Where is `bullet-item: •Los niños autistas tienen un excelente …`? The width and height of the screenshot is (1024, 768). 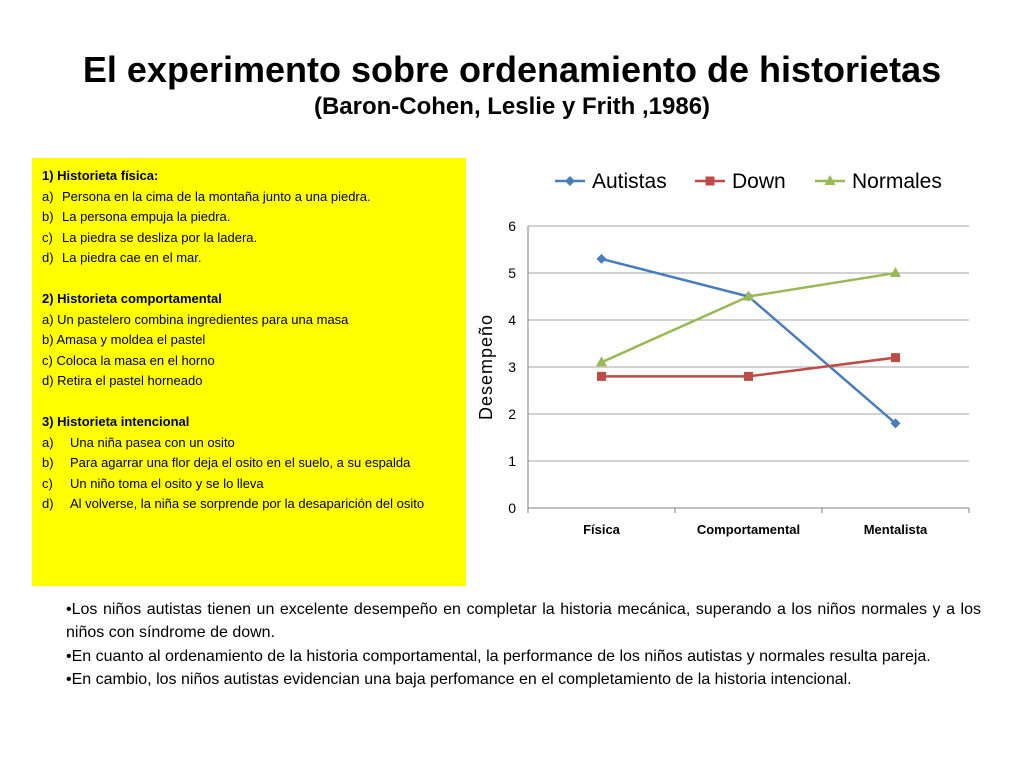 bullet-item: •Los niños autistas tienen un excelente … is located at coordinates (523, 621).